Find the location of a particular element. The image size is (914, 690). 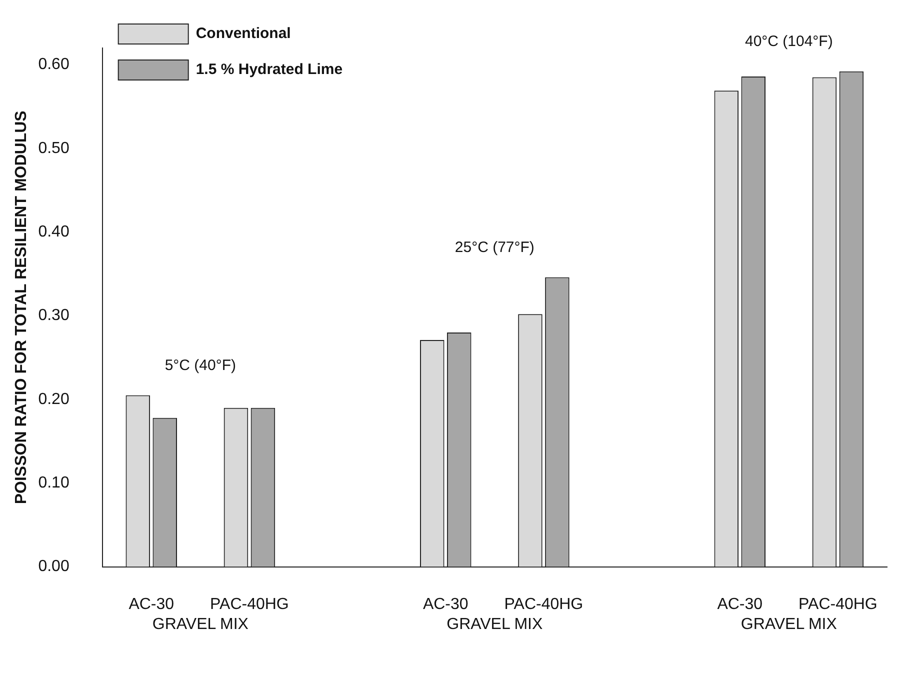

y-tick-label: 0.00 is located at coordinates (54, 567).